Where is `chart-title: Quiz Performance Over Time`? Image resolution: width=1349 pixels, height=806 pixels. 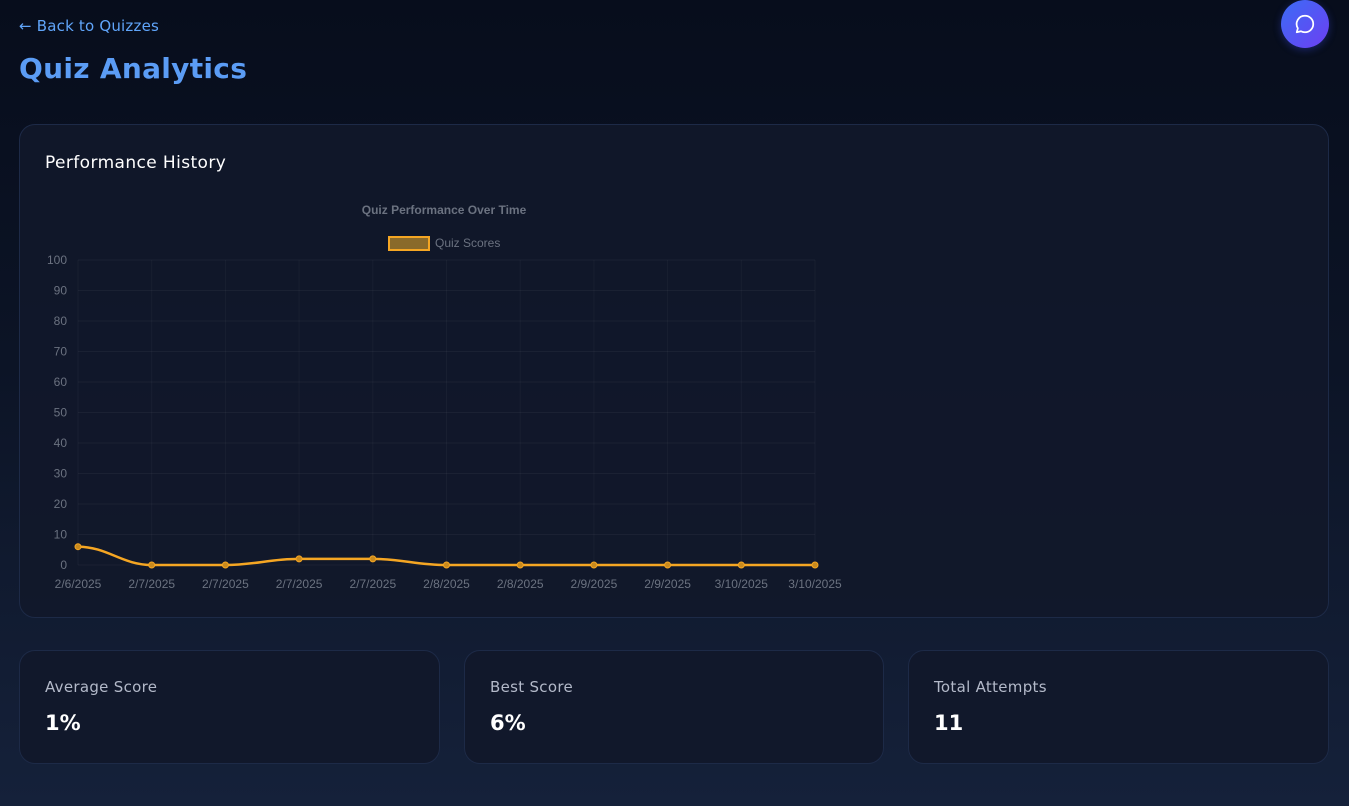 chart-title: Quiz Performance Over Time is located at coordinates (444, 210).